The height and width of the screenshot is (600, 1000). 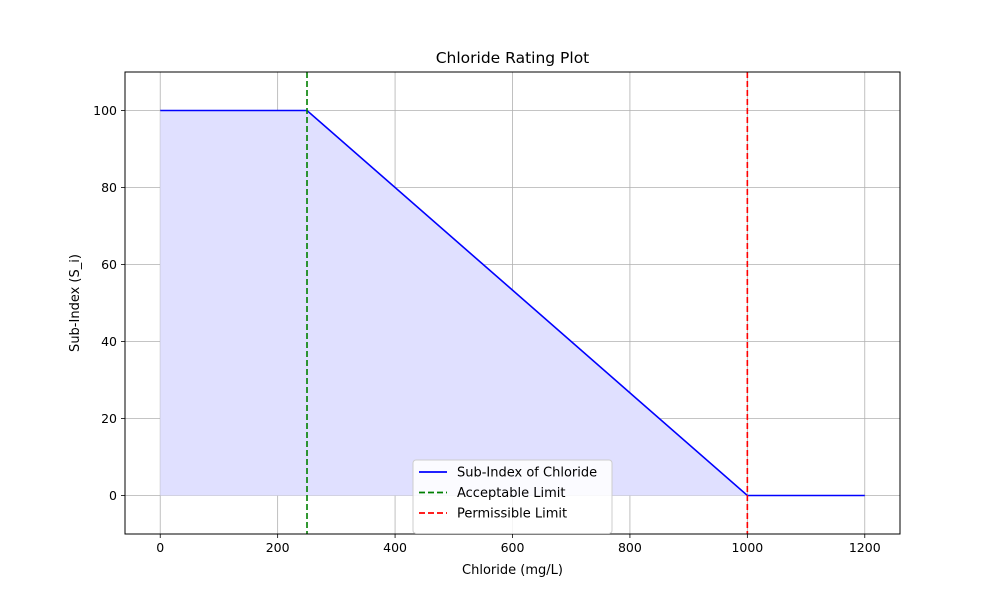 What do you see at coordinates (109, 418) in the screenshot?
I see `y-tick-label: 20` at bounding box center [109, 418].